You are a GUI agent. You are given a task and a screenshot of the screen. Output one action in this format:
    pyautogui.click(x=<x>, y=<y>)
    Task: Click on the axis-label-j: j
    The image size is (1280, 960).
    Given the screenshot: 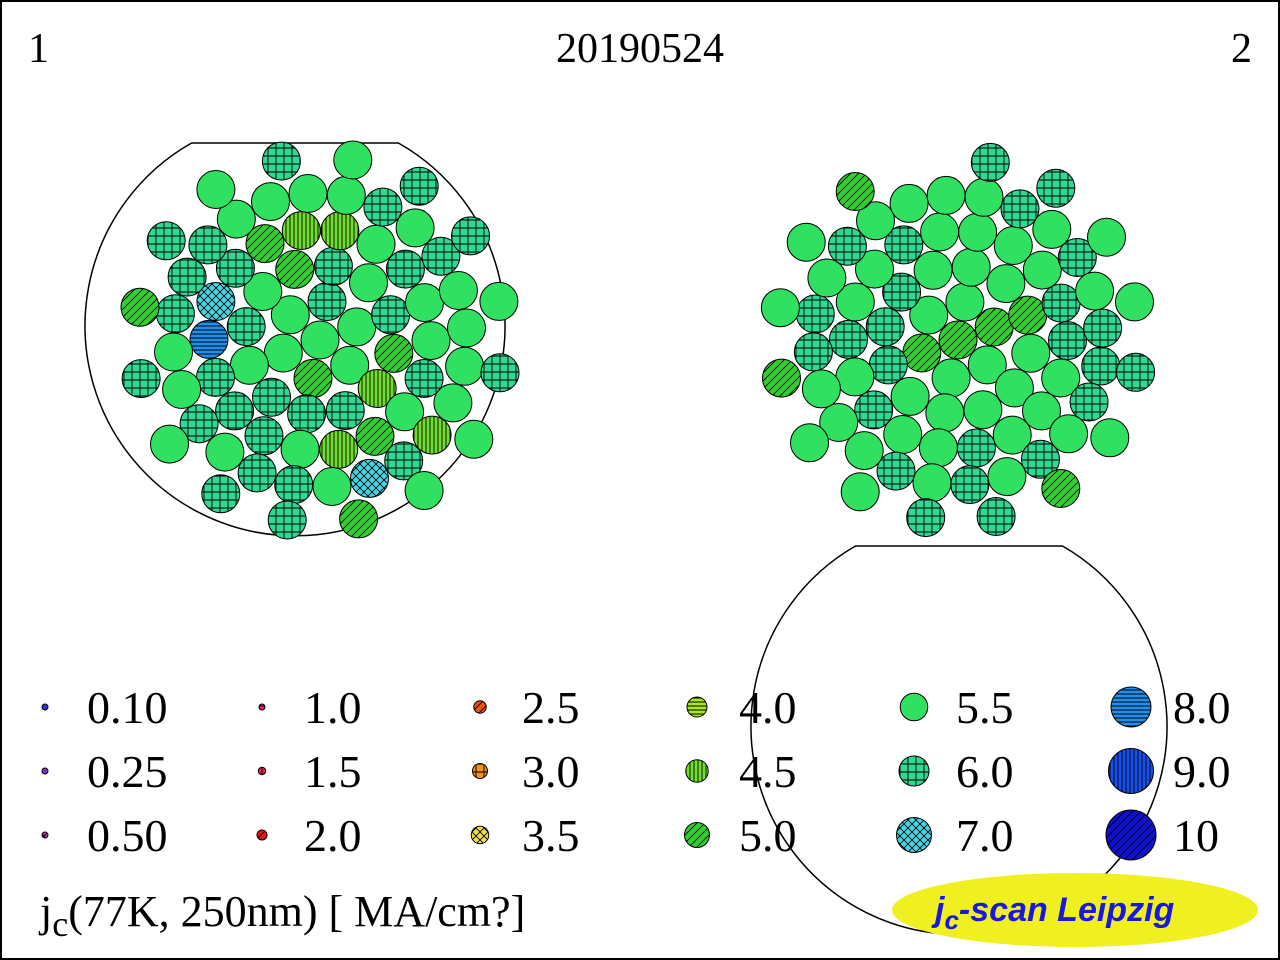 What is the action you would take?
    pyautogui.click(x=45, y=911)
    